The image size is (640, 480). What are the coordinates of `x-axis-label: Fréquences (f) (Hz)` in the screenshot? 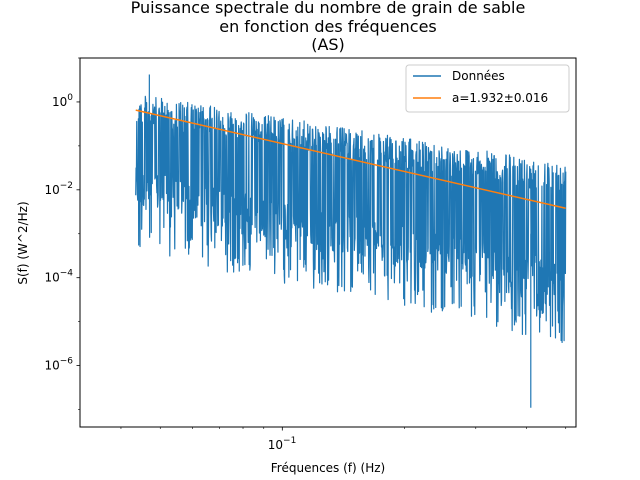 It's located at (328, 468).